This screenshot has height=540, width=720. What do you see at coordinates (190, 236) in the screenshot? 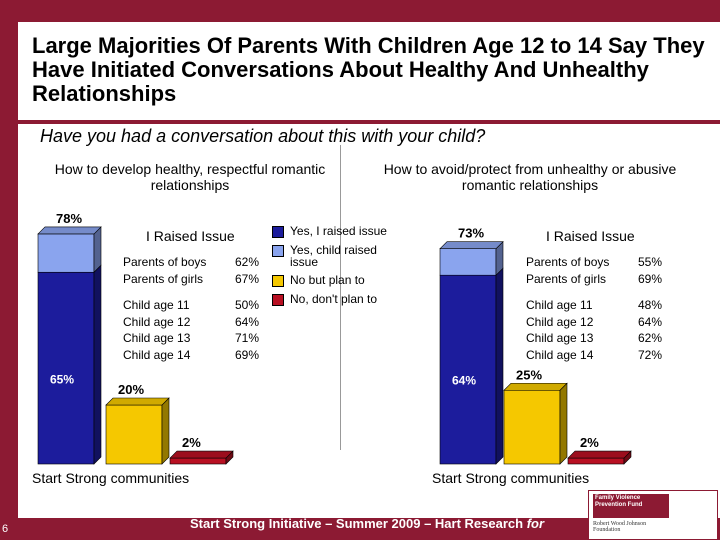
I see `left-raised-title: I Raised Issue` at bounding box center [190, 236].